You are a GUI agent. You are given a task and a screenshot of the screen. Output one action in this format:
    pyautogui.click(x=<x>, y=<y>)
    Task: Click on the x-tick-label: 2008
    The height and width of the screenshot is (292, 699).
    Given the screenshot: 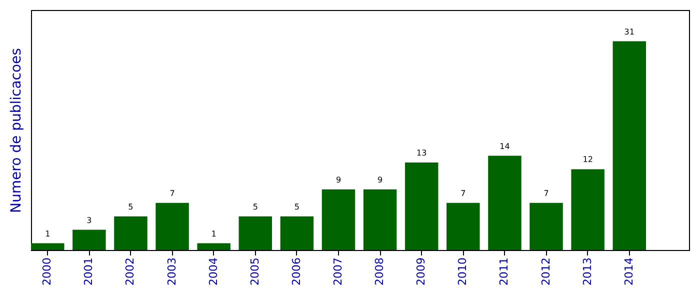 What is the action you would take?
    pyautogui.click(x=379, y=272)
    